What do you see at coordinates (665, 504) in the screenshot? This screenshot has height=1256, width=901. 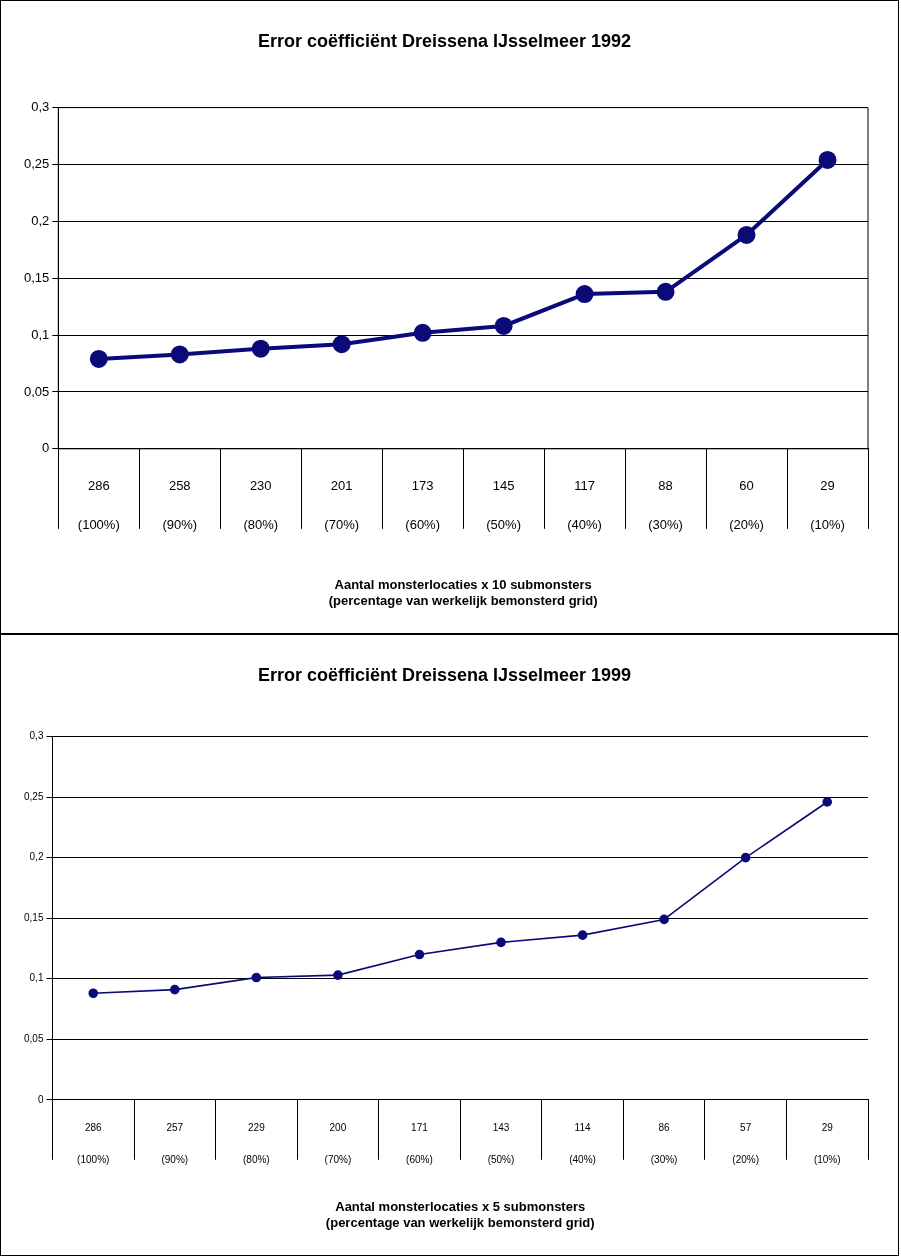 I see `category-label: 88 (30%)` at bounding box center [665, 504].